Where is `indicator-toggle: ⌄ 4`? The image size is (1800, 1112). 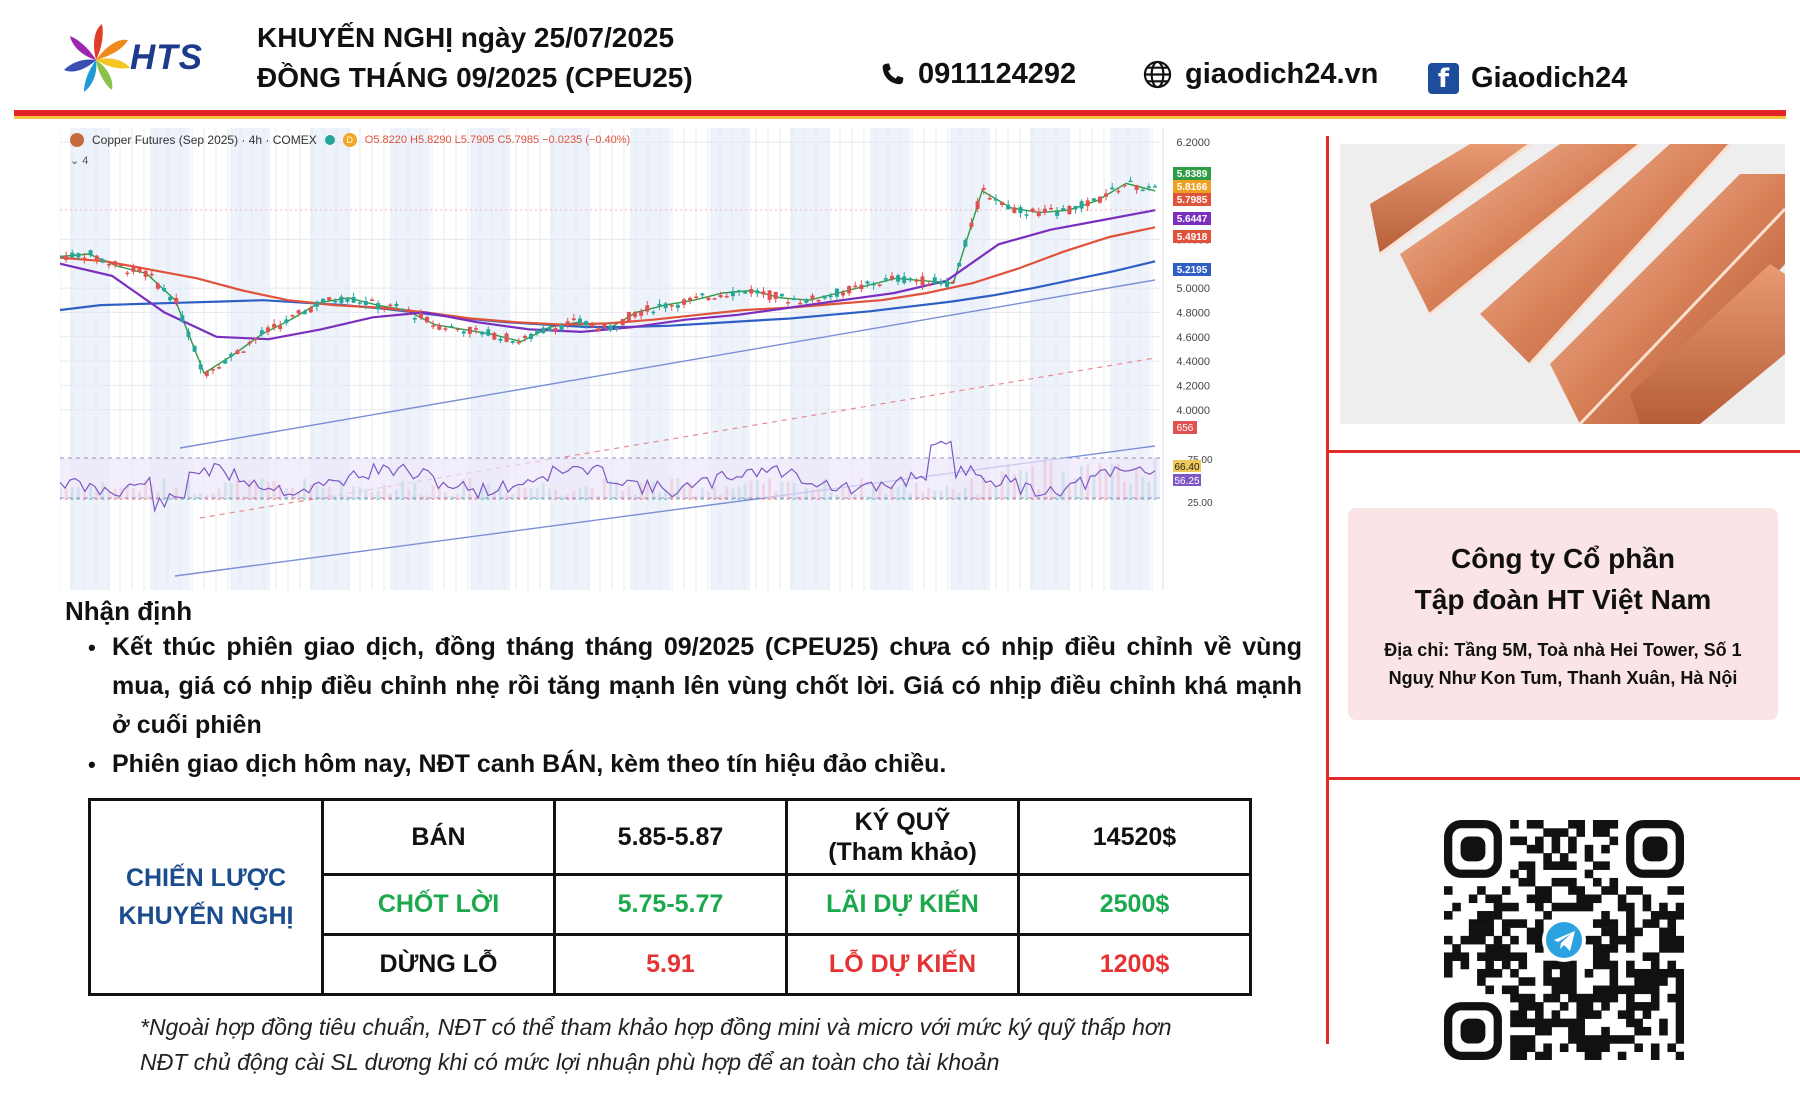
indicator-toggle: ⌄ 4 is located at coordinates (79, 160).